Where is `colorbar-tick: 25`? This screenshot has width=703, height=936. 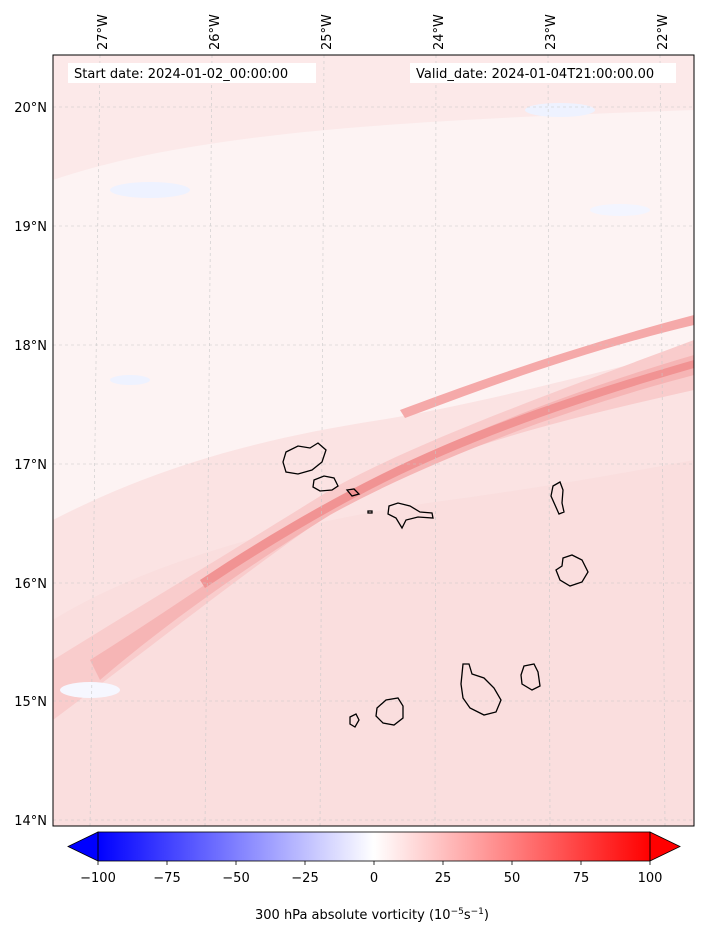
colorbar-tick: 25 is located at coordinates (443, 878).